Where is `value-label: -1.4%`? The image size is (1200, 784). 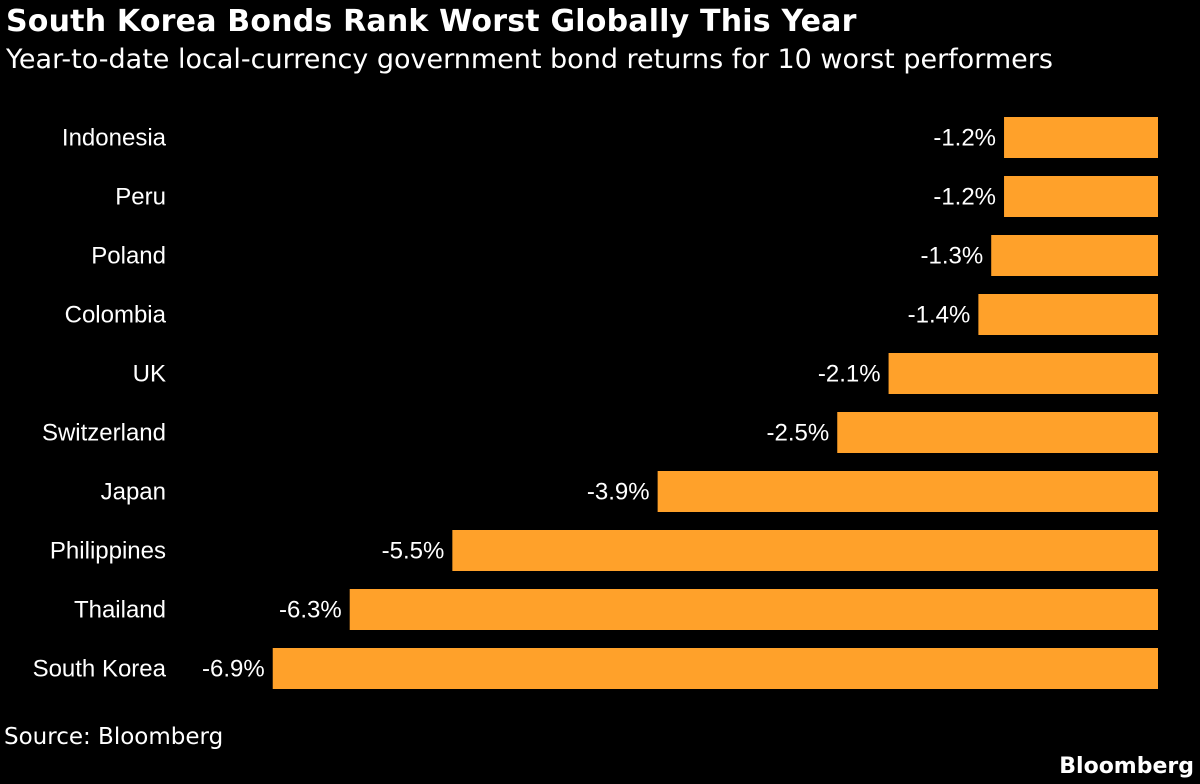 value-label: -1.4% is located at coordinates (939, 315).